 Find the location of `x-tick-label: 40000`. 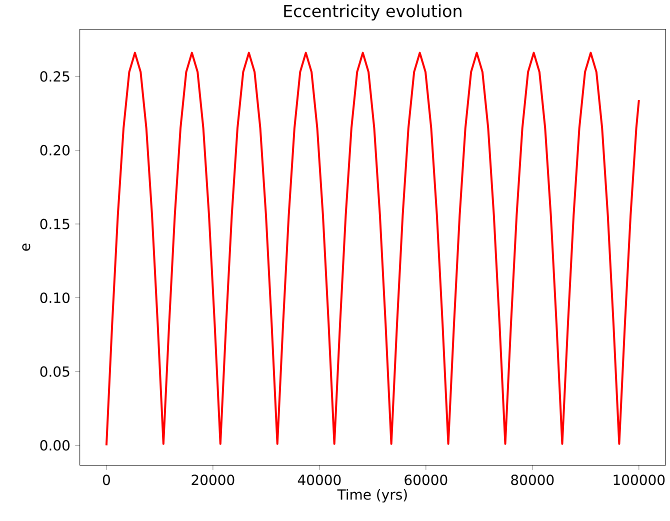

x-tick-label: 40000 is located at coordinates (319, 480).